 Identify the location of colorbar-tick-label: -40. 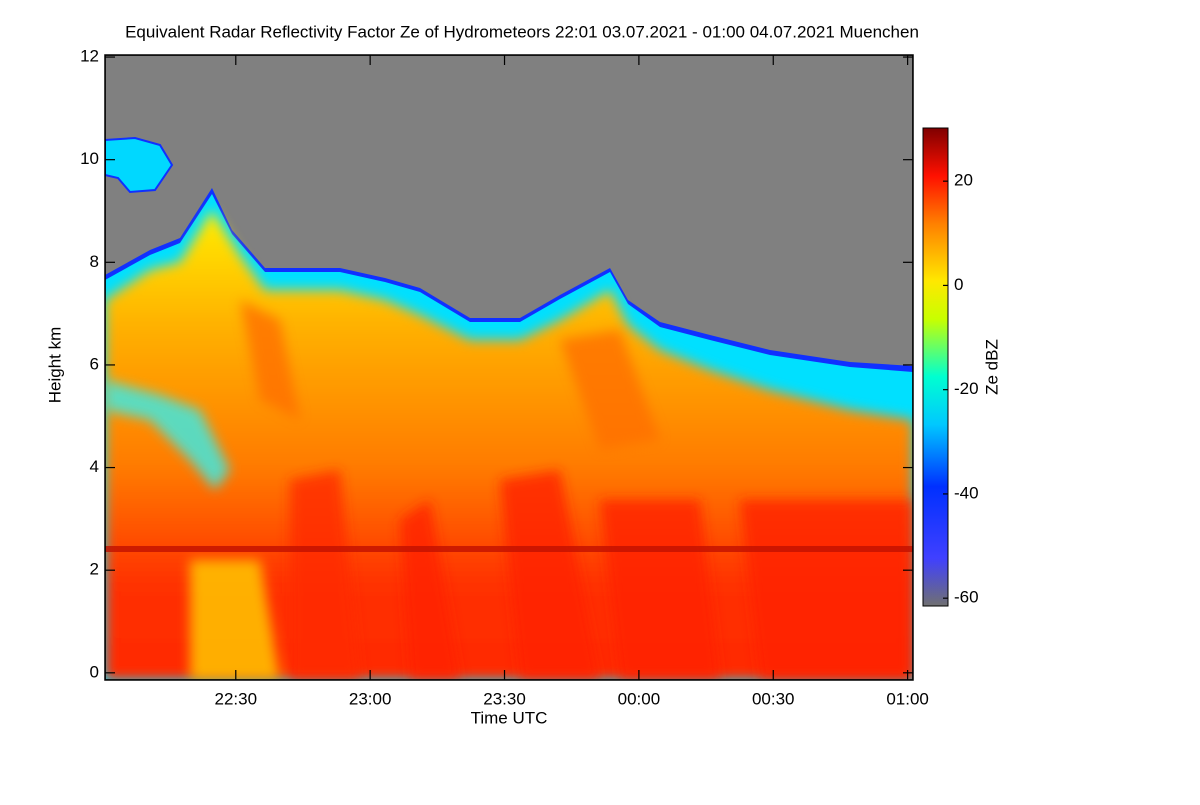
(966, 492).